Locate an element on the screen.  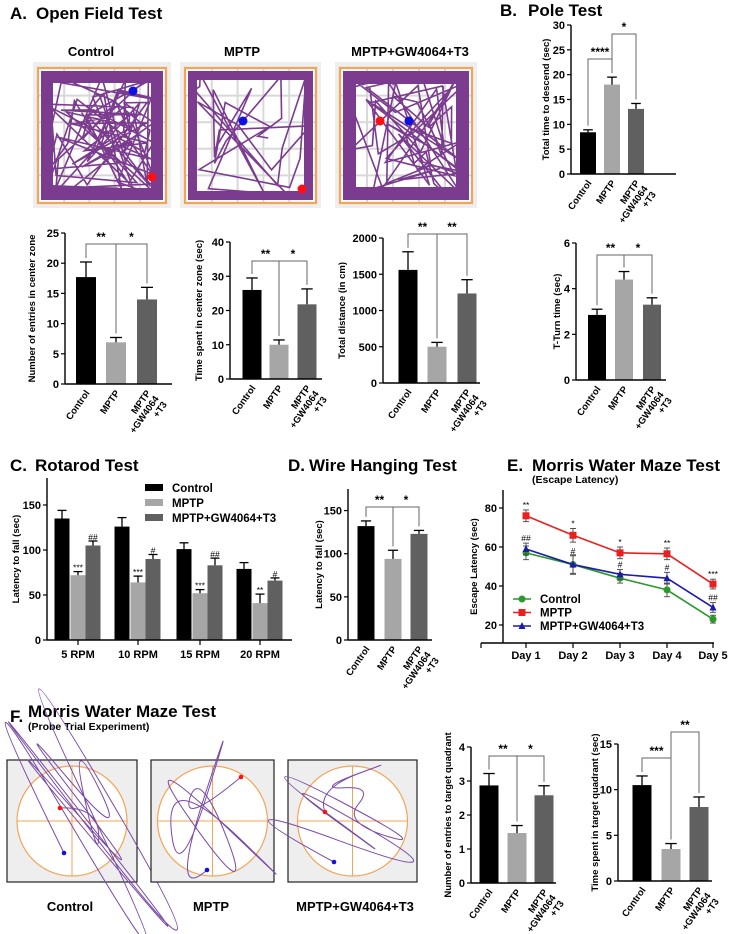
y-axis-label: Time spent in target quadrant (sec) is located at coordinates (595, 812).